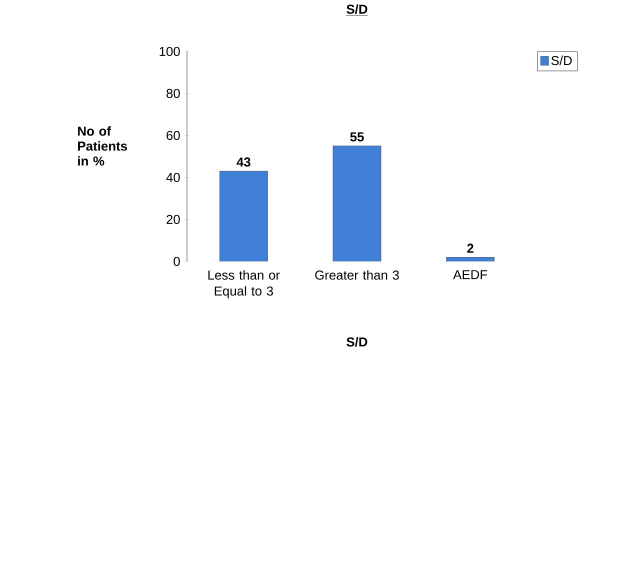 The width and height of the screenshot is (625, 562). Describe the element at coordinates (561, 61) in the screenshot. I see `legend-label: S/D` at that location.